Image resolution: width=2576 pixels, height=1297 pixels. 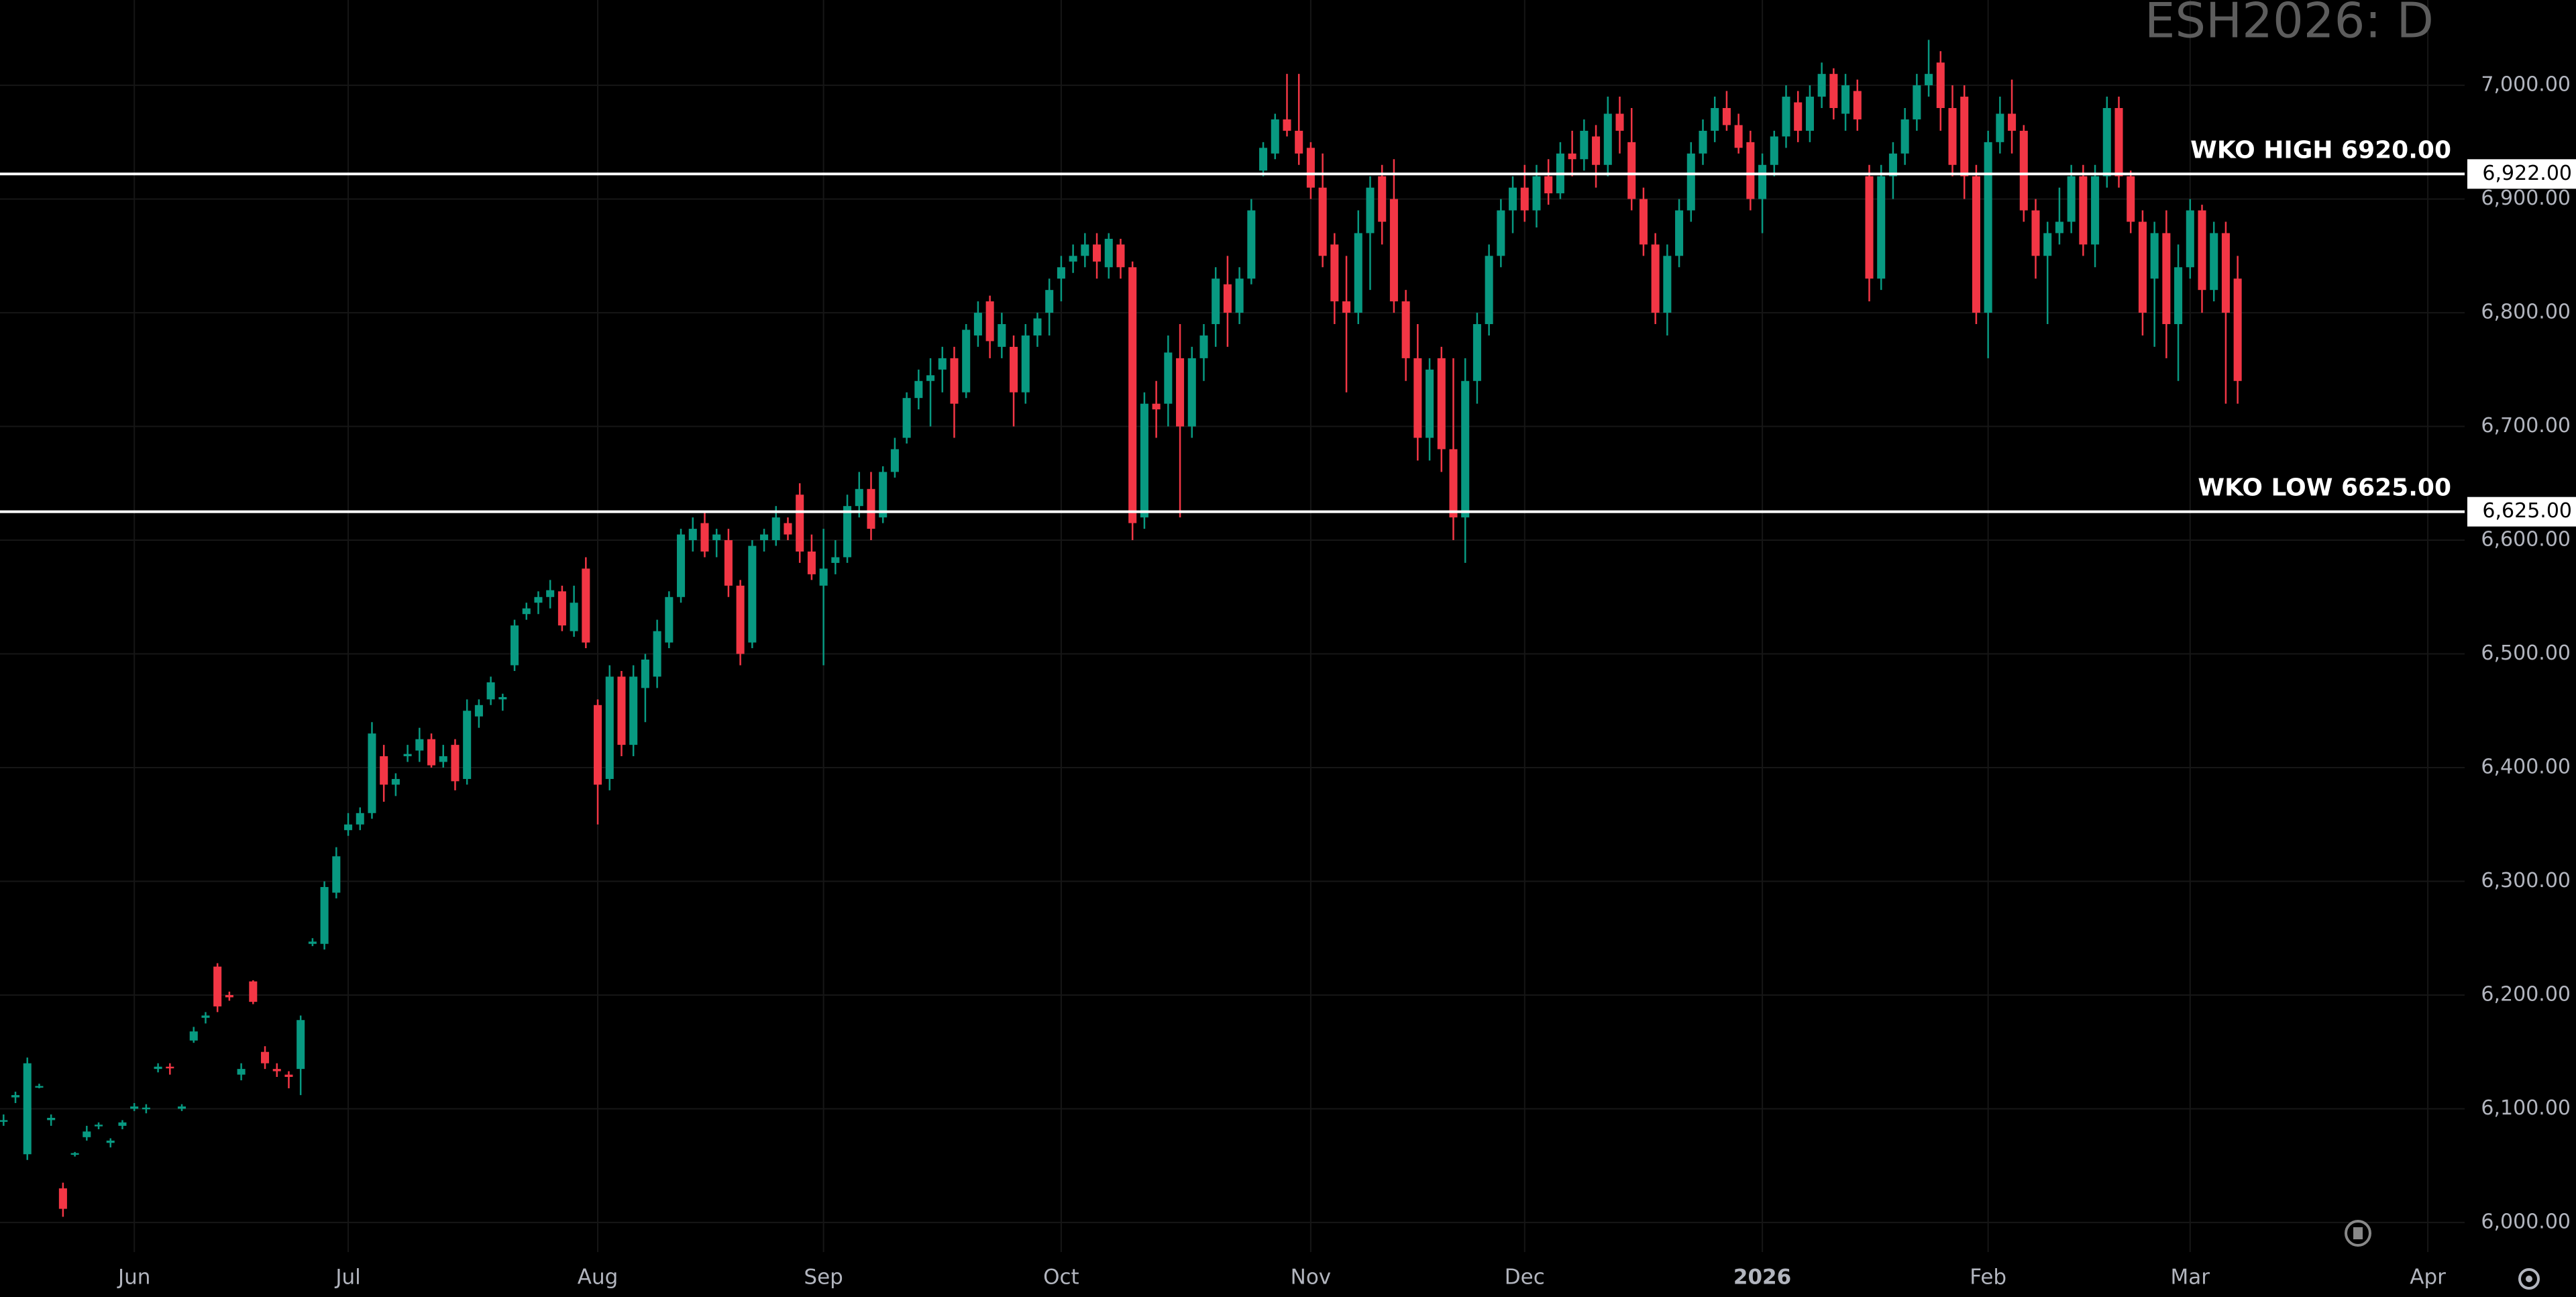 I want to click on x-tick-label: Jul, so click(x=347, y=1277).